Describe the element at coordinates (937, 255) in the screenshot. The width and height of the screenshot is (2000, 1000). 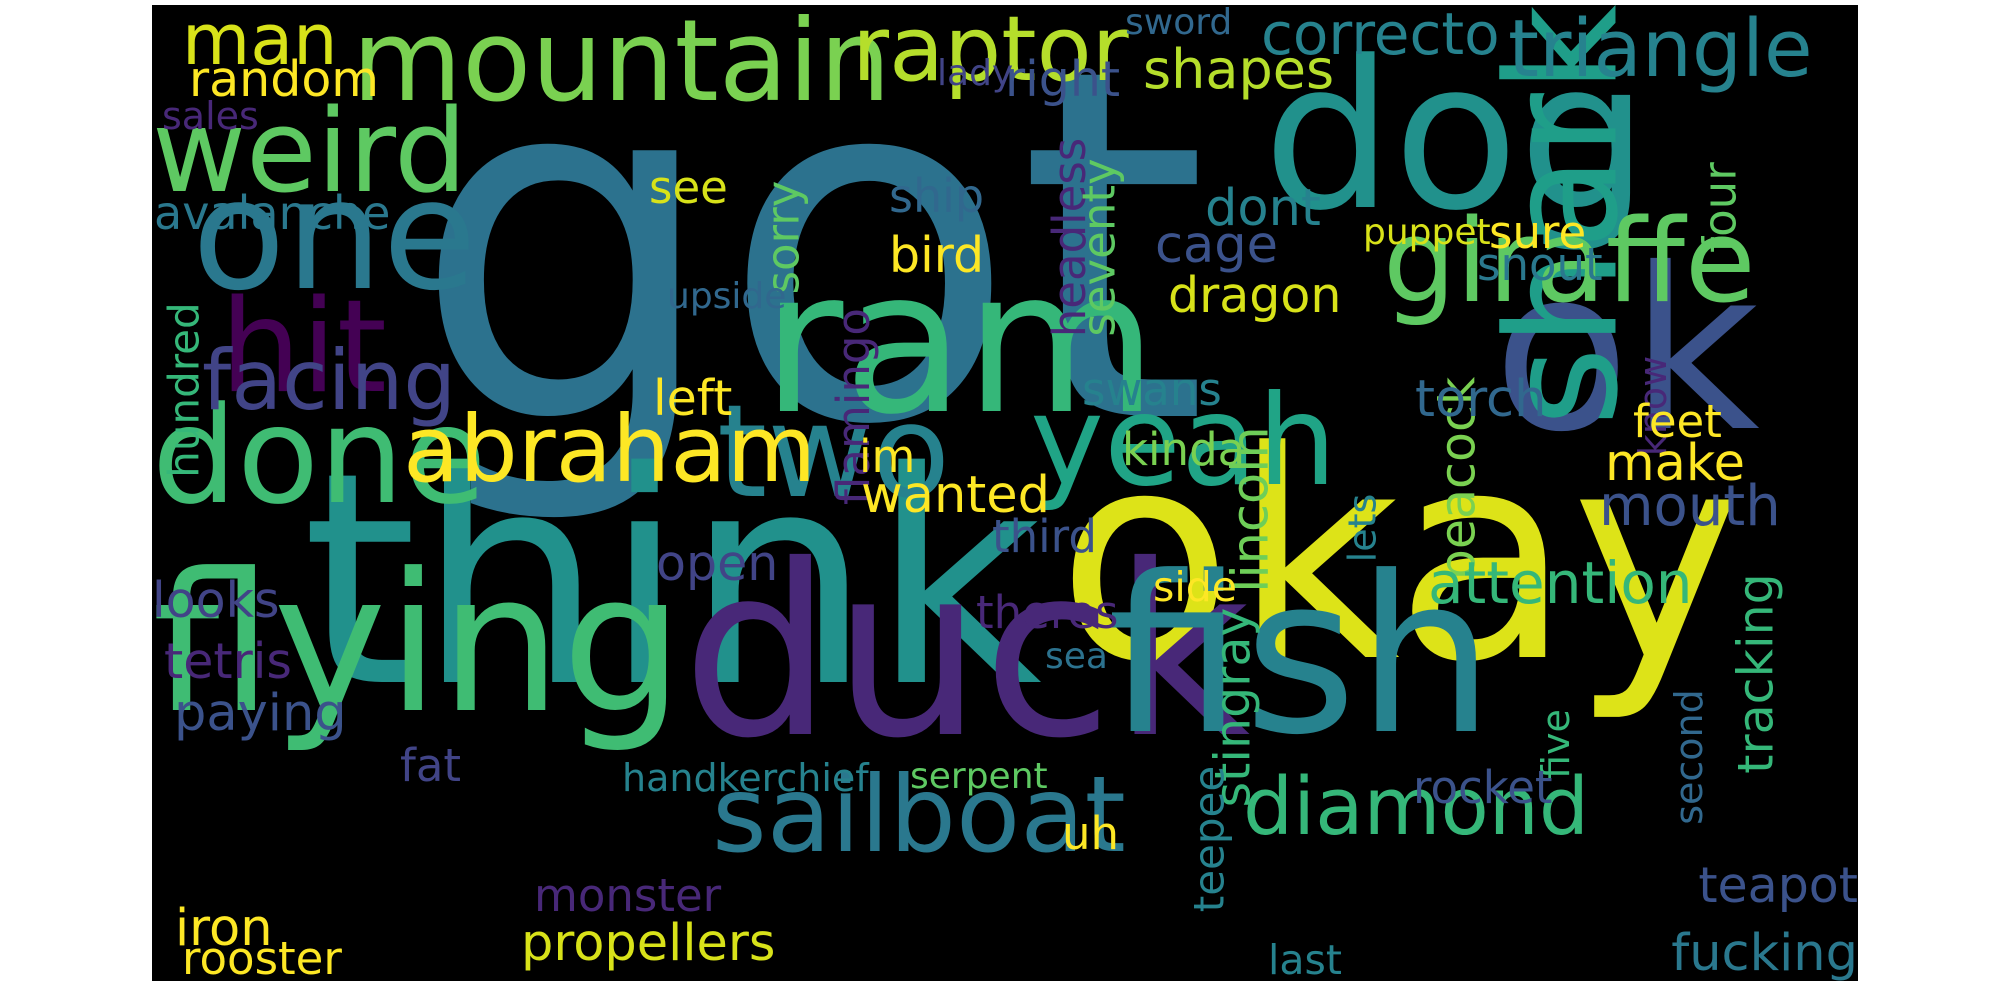
I see `word-bird: bird` at that location.